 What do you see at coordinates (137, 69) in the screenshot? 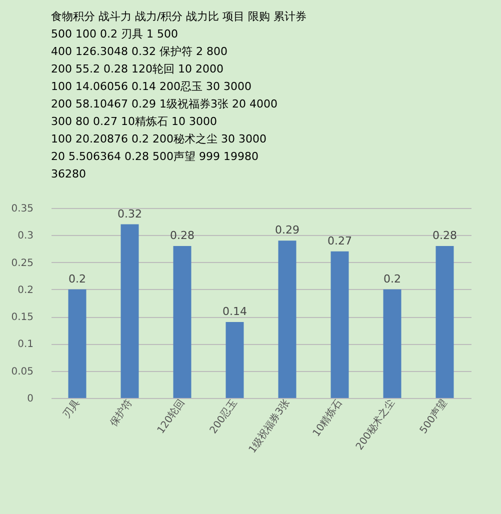
I see `text: 200 55.2 0.28 120轮回 10 2000` at bounding box center [137, 69].